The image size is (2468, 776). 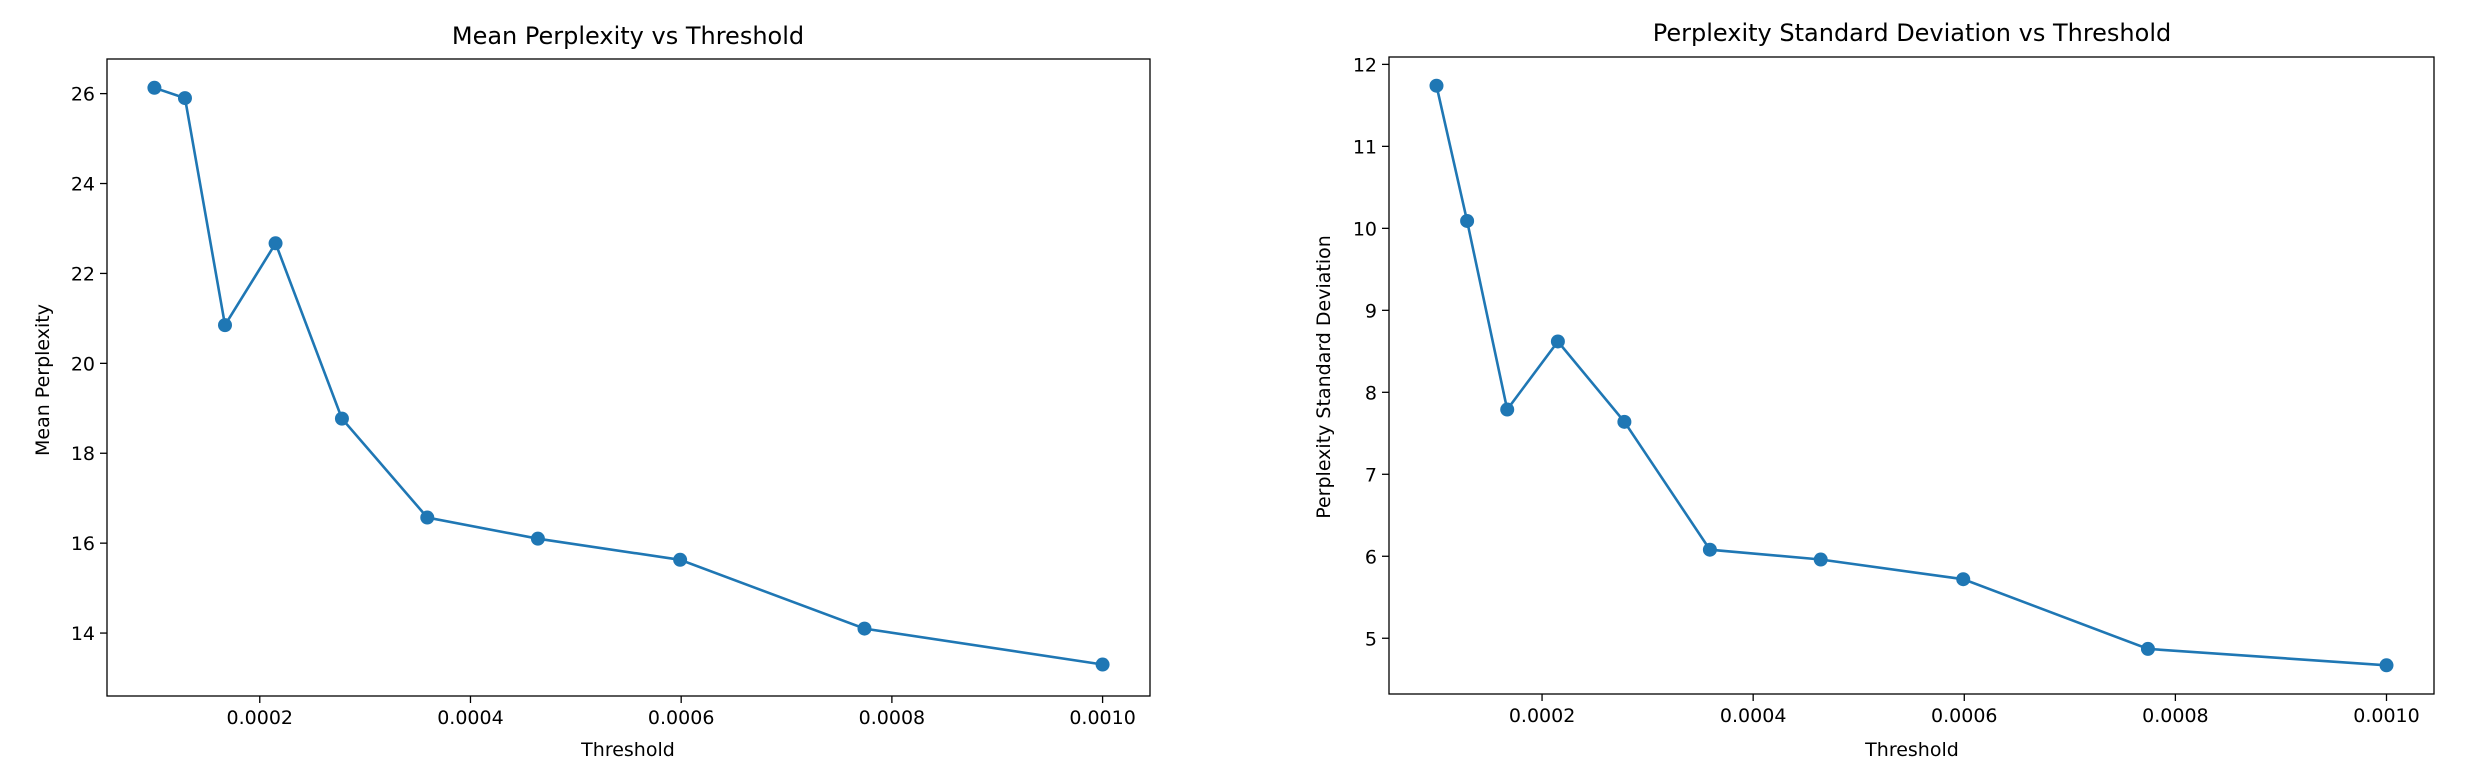 I want to click on y-axis-label: Perplexity Standard Deviation, so click(x=1324, y=377).